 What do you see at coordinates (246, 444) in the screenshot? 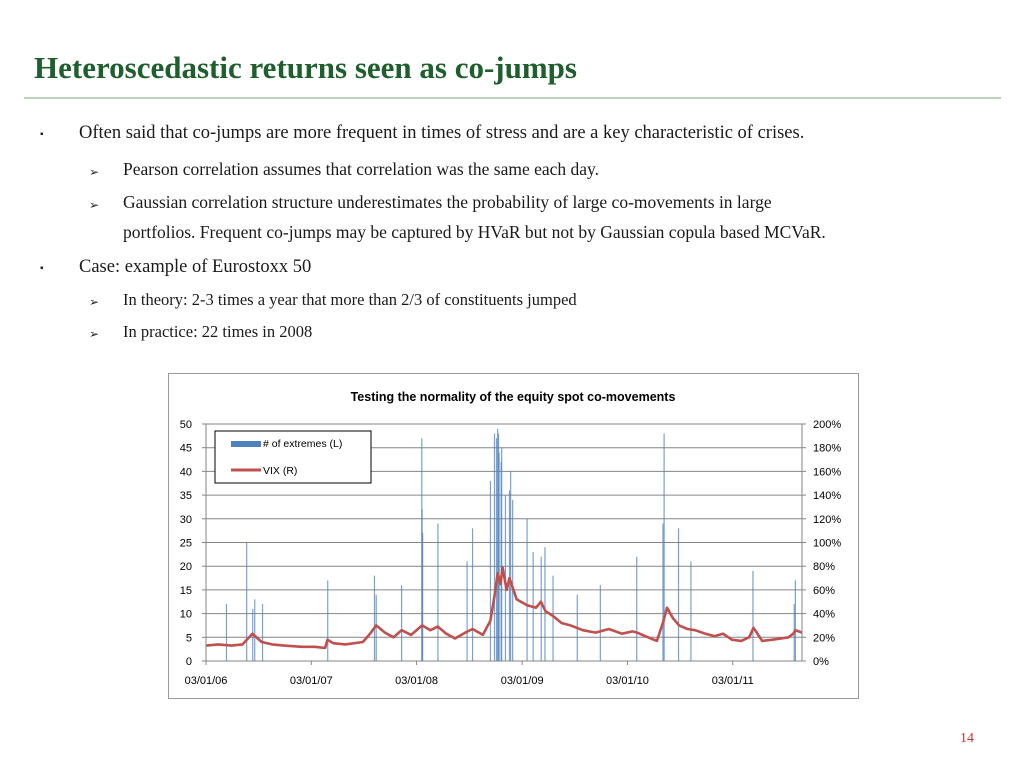
I see `legend-swatch-extremes` at bounding box center [246, 444].